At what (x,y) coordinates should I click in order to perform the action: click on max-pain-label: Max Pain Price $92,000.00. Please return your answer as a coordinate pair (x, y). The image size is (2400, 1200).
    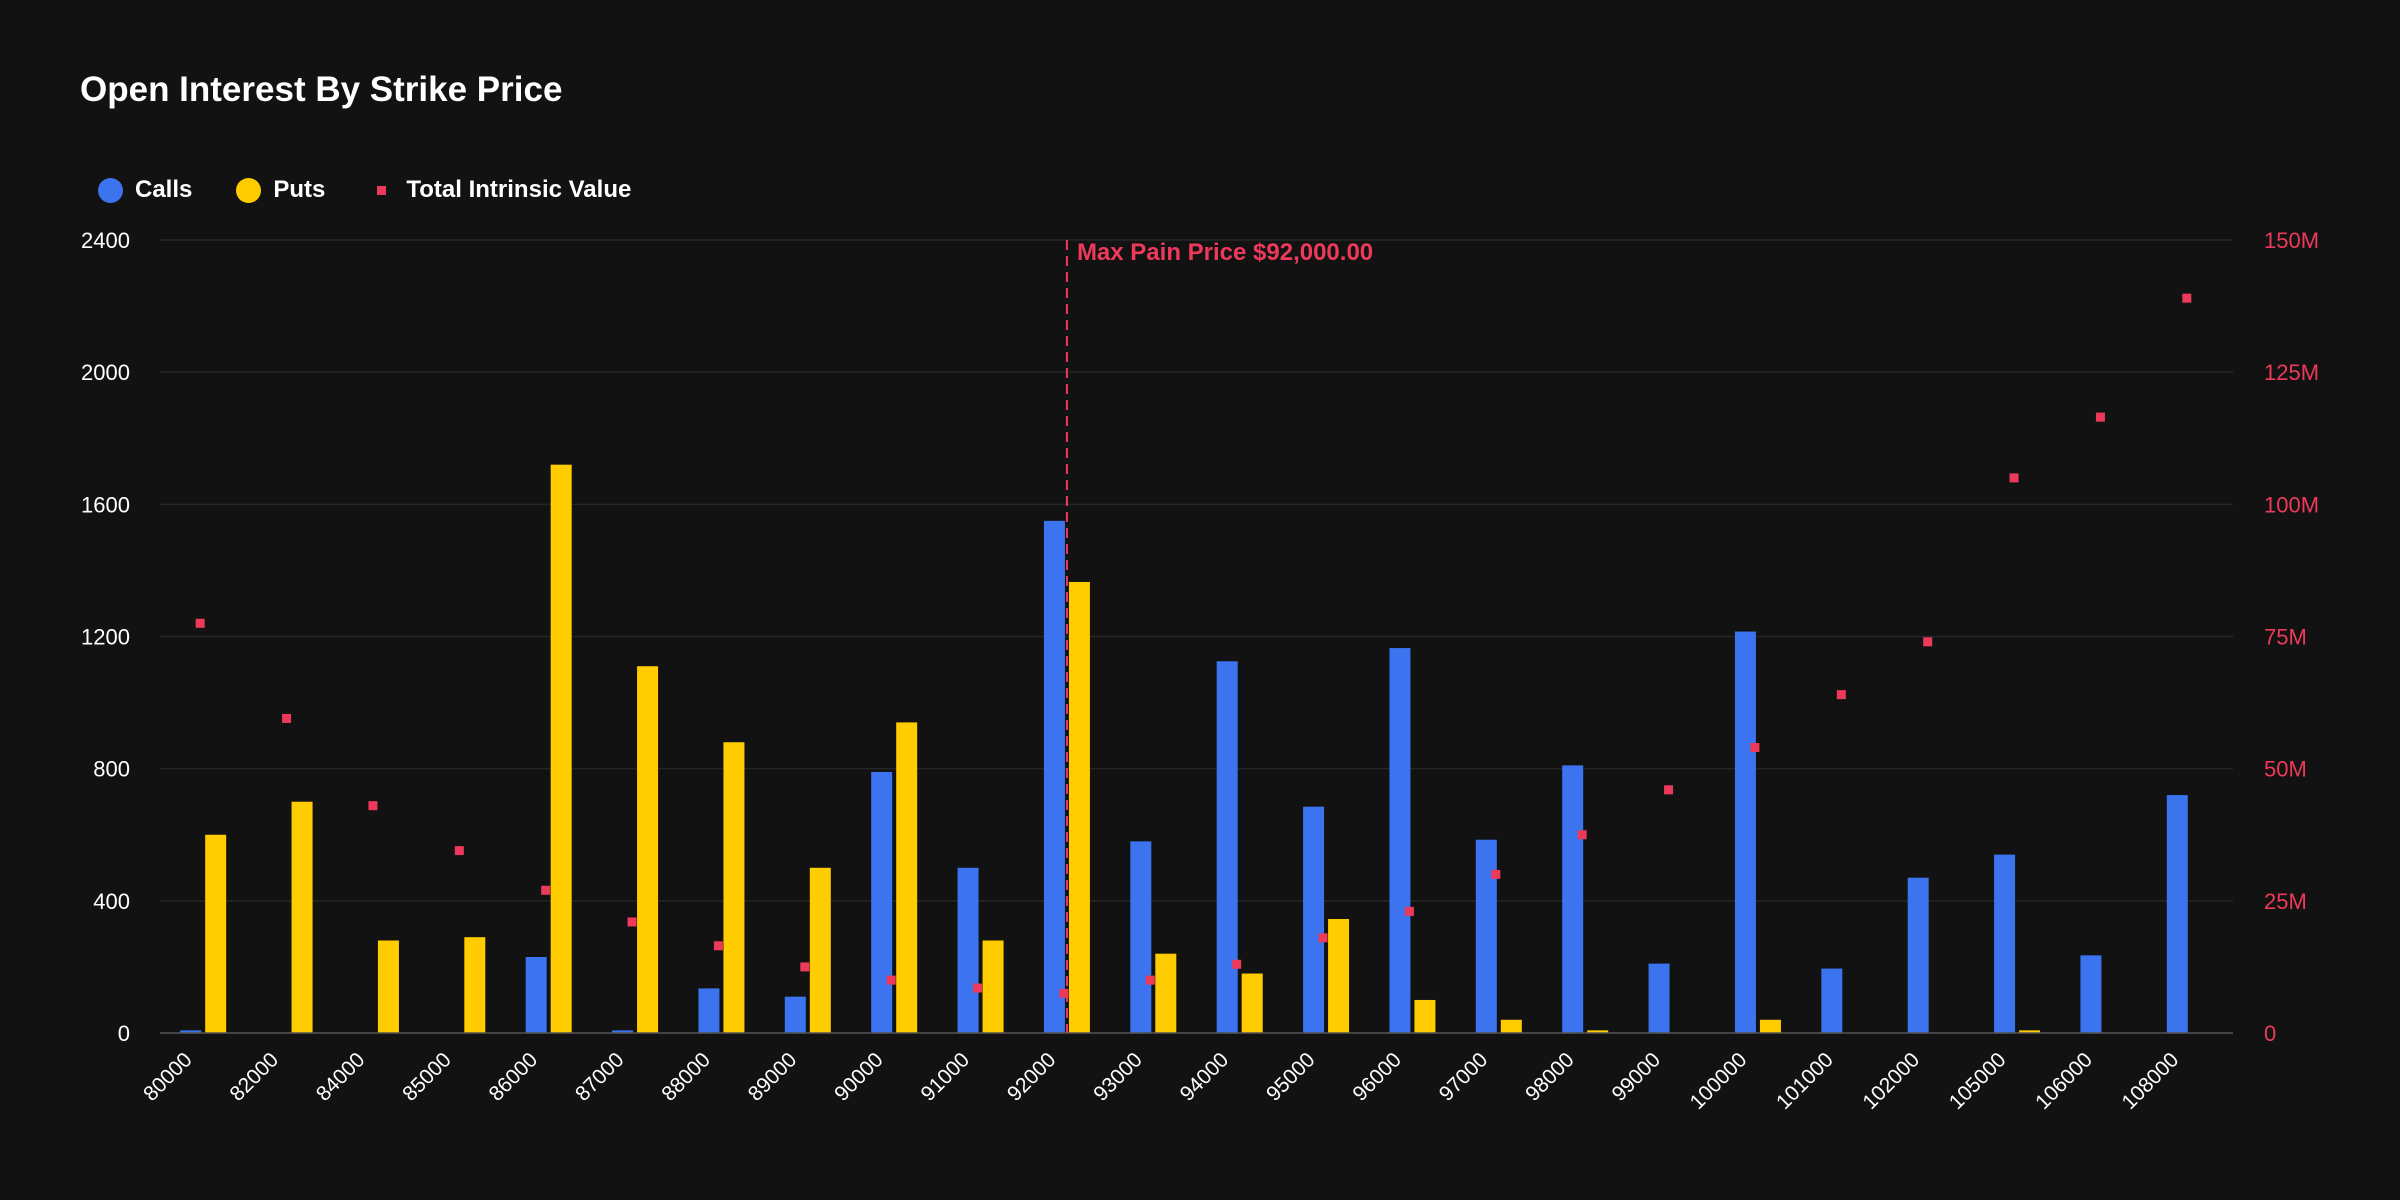
    Looking at the image, I should click on (1225, 252).